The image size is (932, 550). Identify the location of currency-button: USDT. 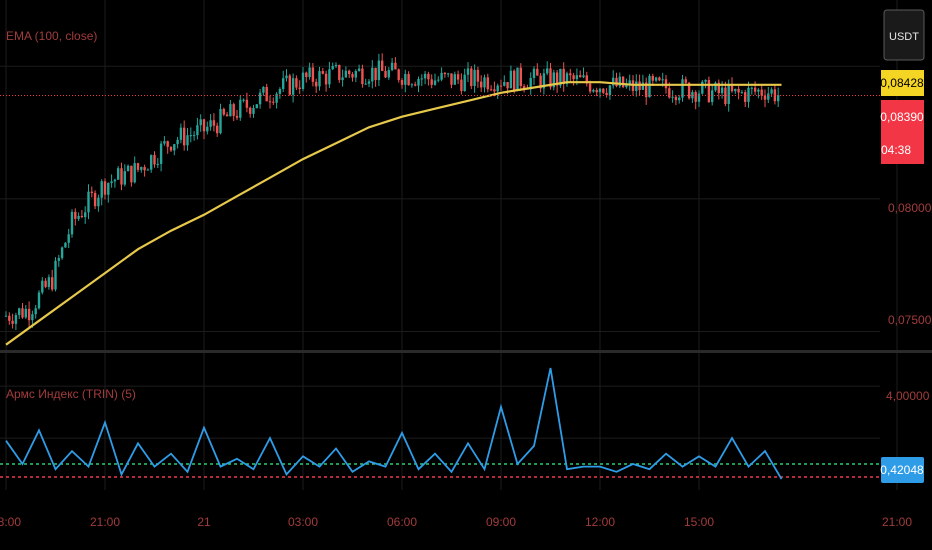
(904, 35).